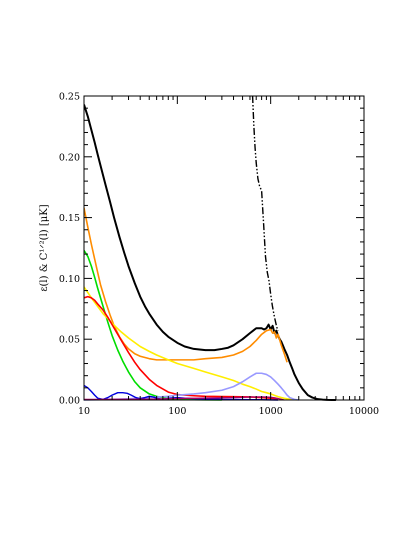 The height and width of the screenshot is (538, 415). What do you see at coordinates (364, 411) in the screenshot?
I see `x-tick-label: 10000` at bounding box center [364, 411].